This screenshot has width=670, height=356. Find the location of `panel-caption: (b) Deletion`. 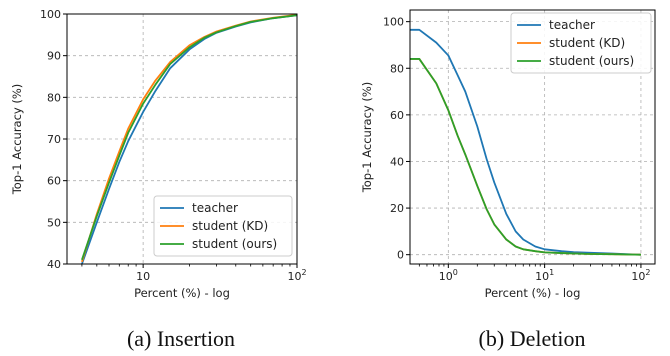

panel-caption: (b) Deletion is located at coordinates (532, 338).